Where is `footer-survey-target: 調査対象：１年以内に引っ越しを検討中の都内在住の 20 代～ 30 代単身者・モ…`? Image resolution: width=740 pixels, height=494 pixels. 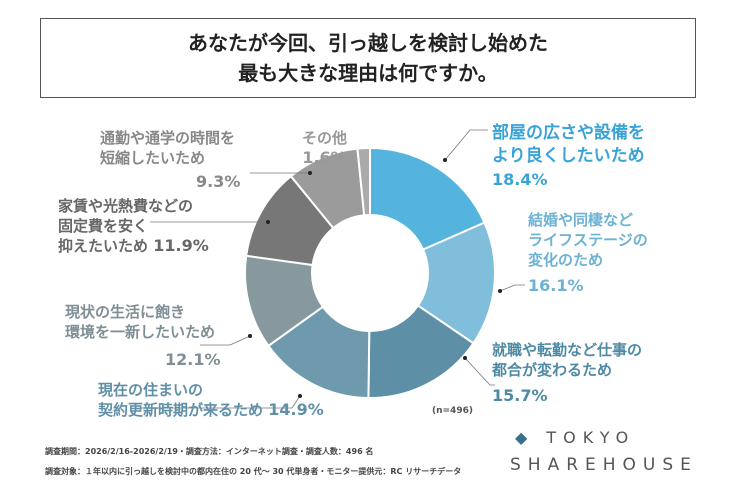
footer-survey-target: 調査対象：１年以内に引っ越しを検討中の都内在住の 20 代～ 30 代単身者・モ… is located at coordinates (253, 471).